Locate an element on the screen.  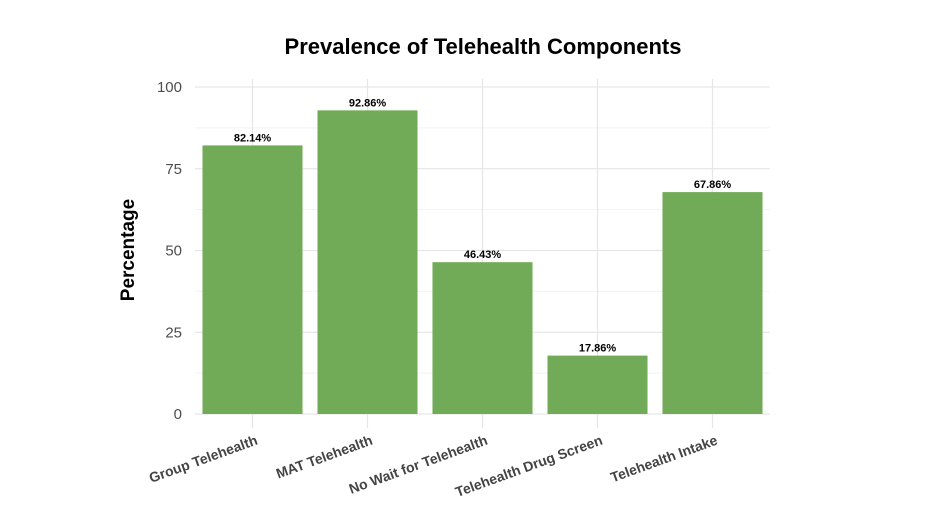
y-tick-label: 75 is located at coordinates (173, 169).